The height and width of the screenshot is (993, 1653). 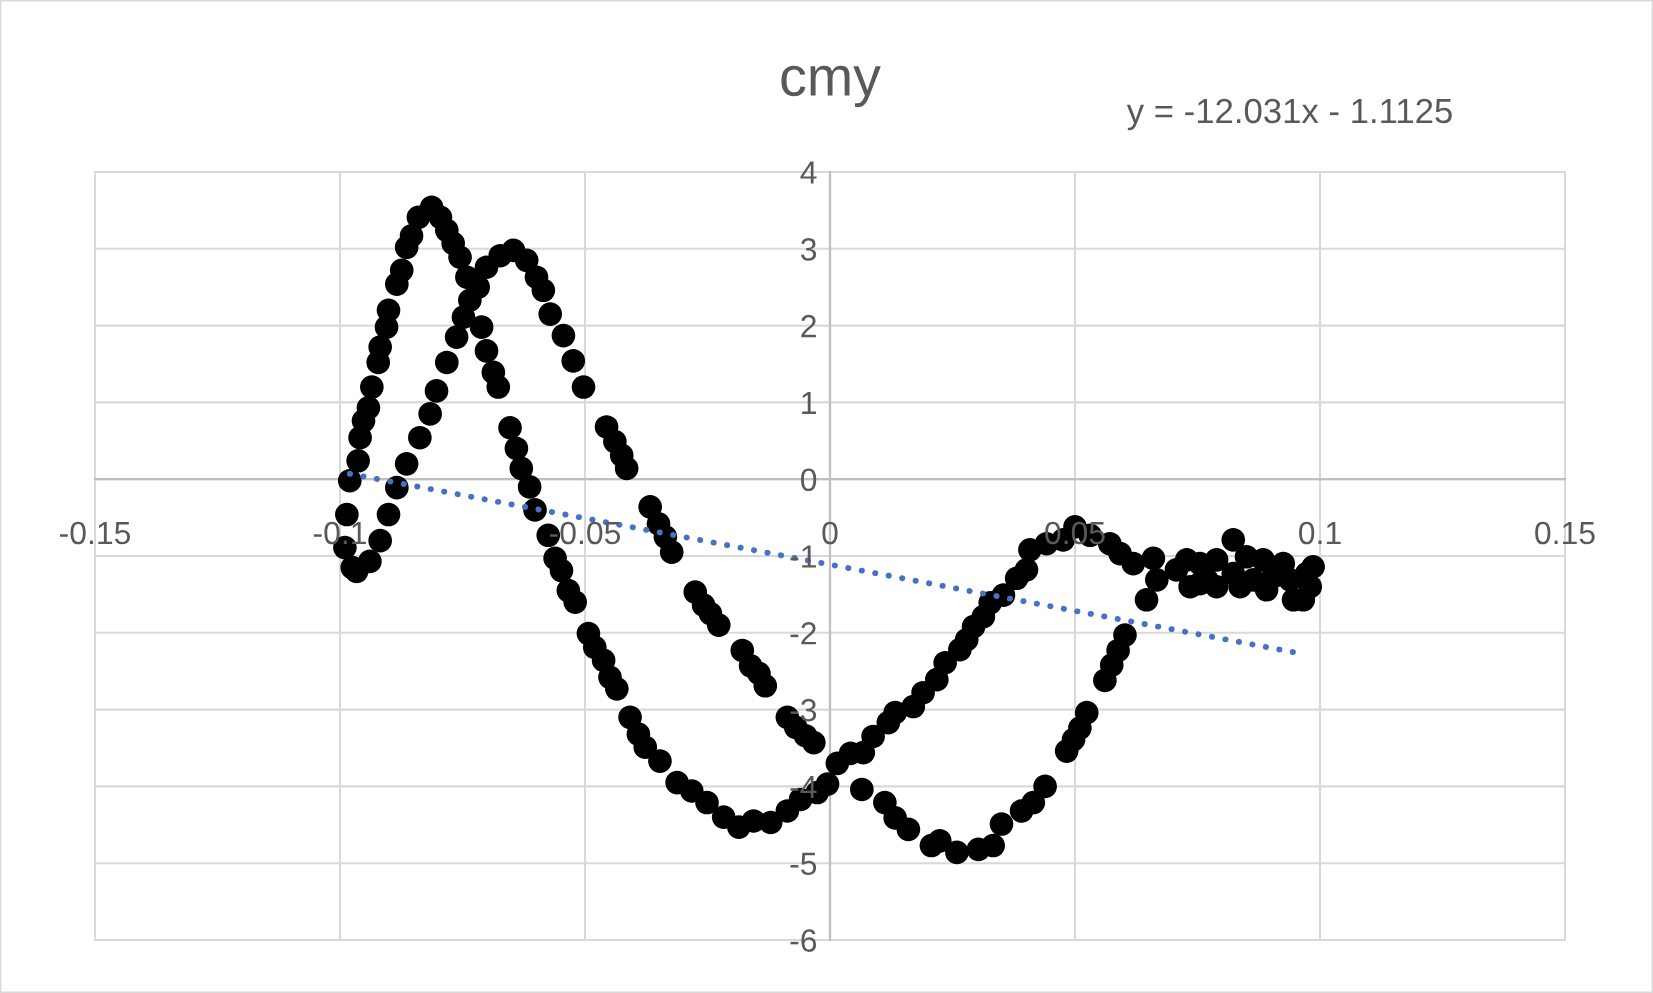 I want to click on x-tick-label: -0.15, so click(x=95, y=533).